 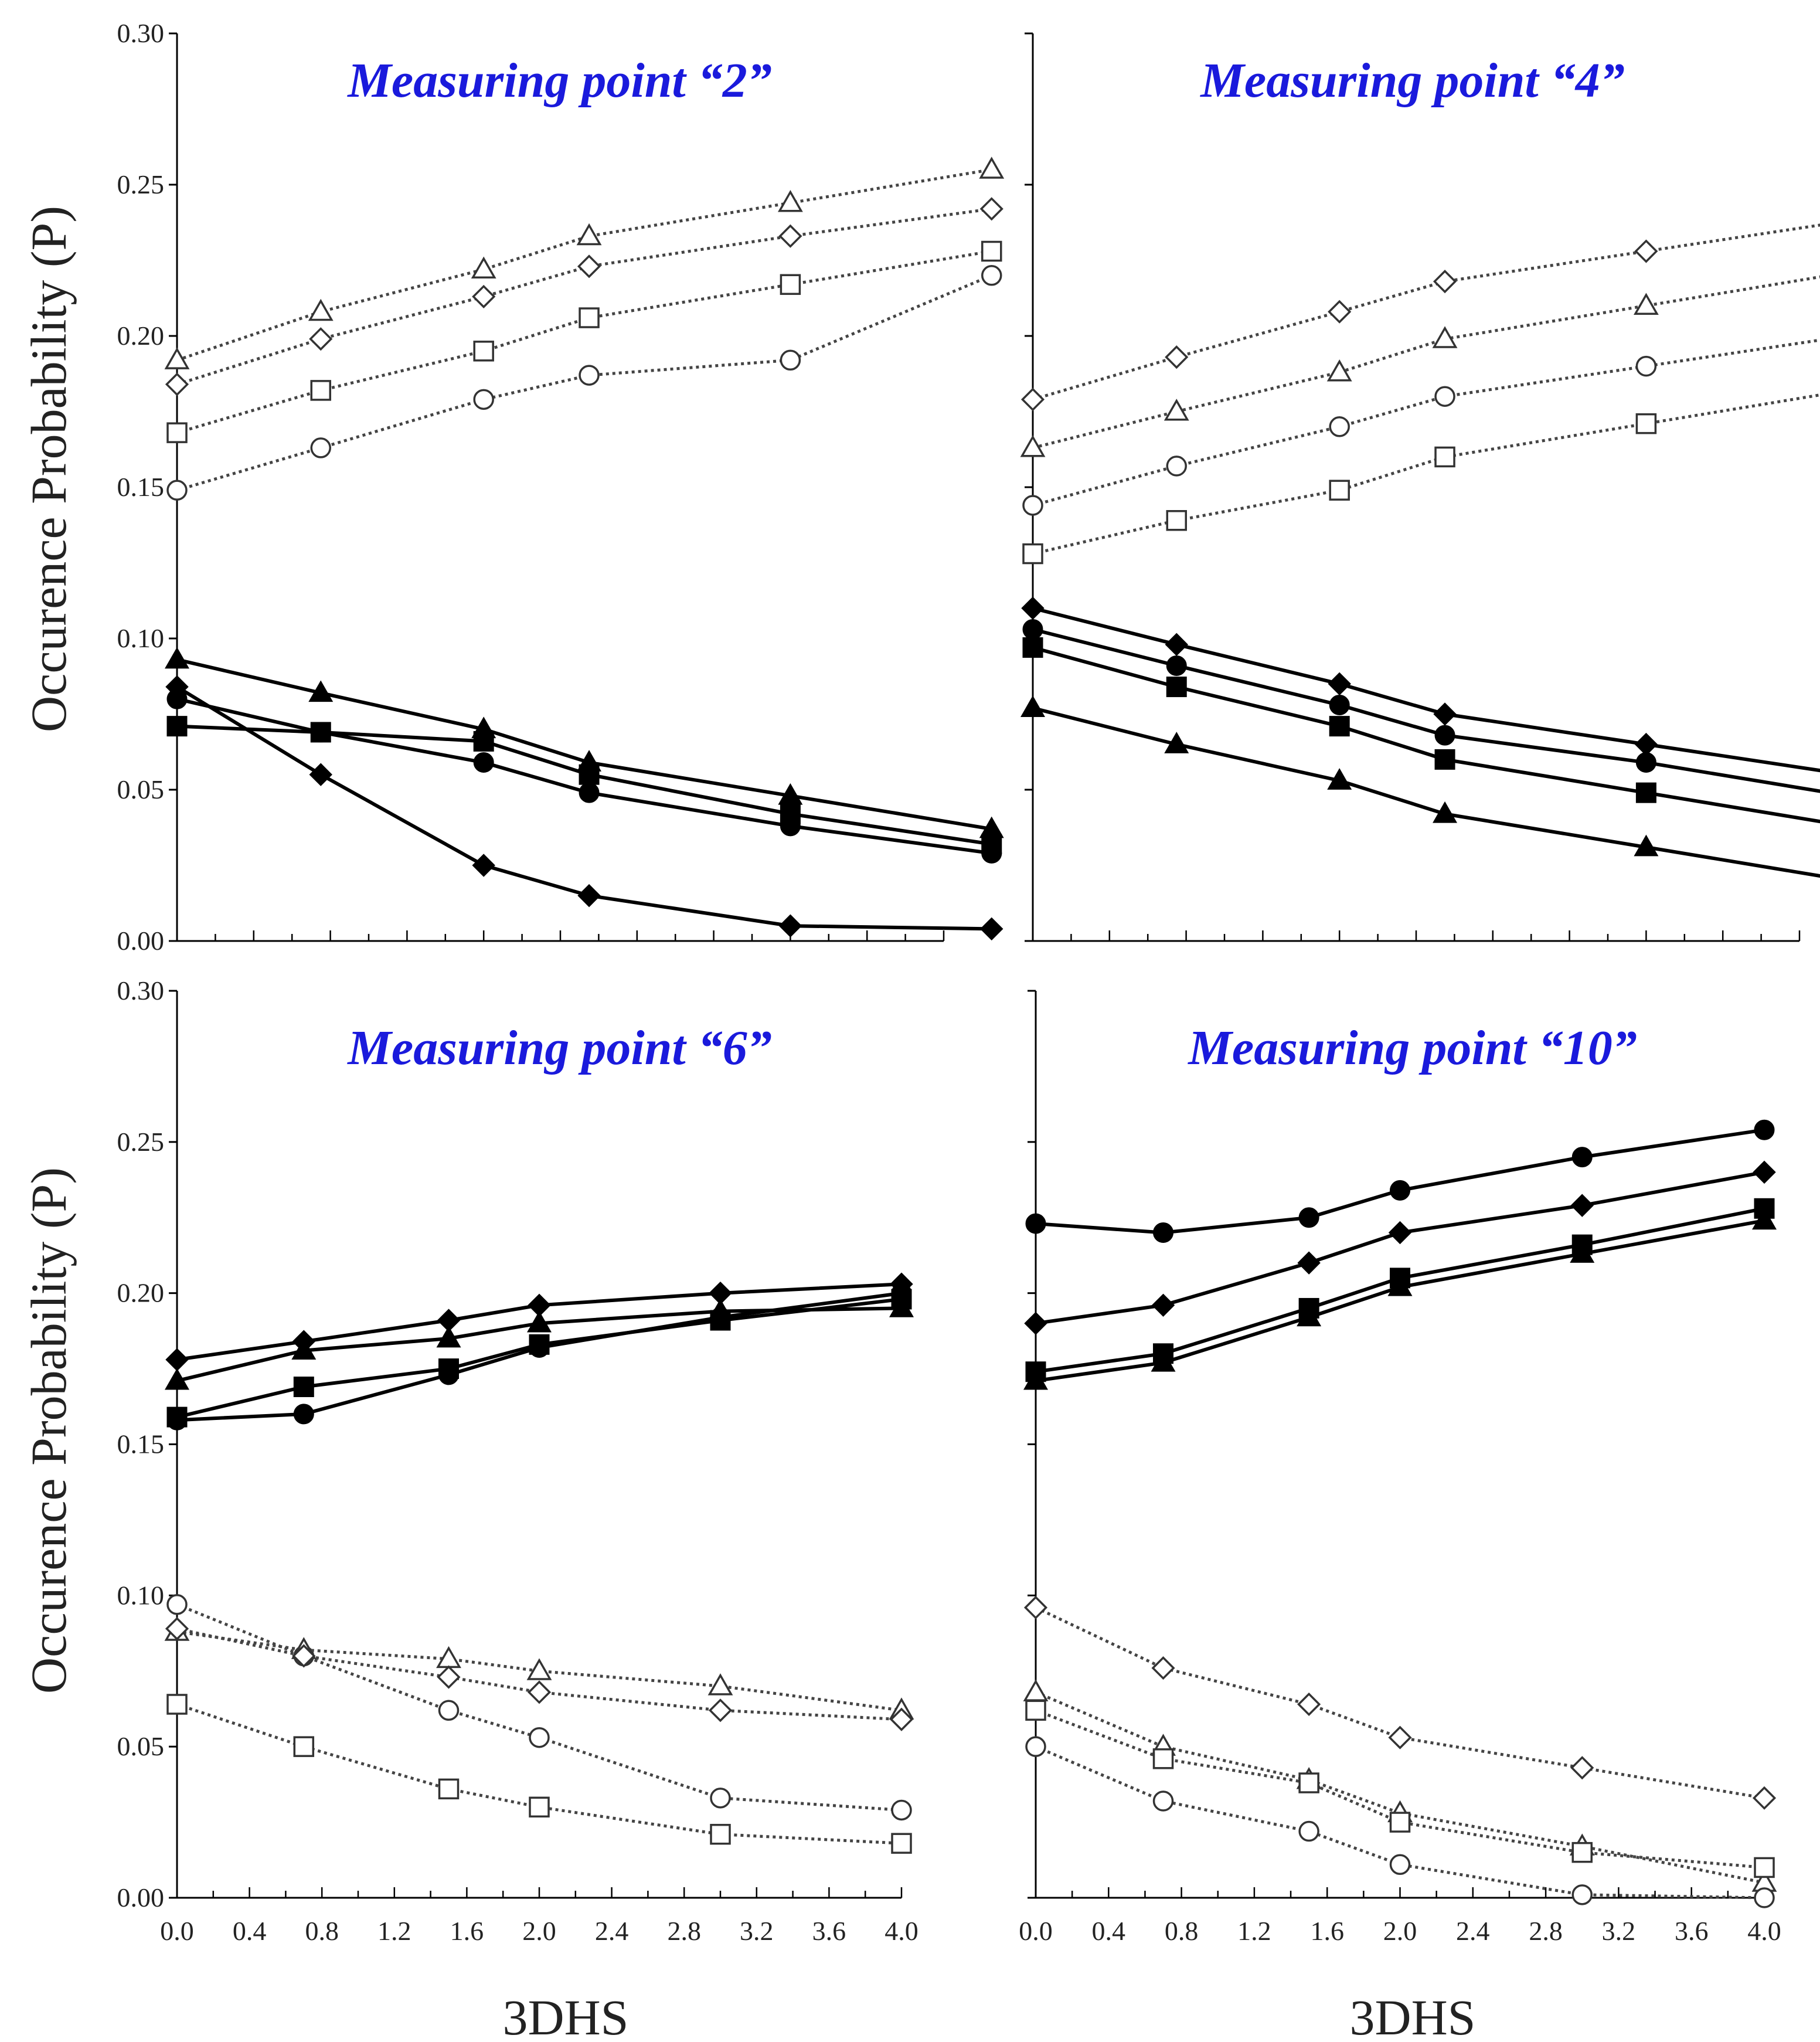 What do you see at coordinates (1692, 1931) in the screenshot?
I see `x-tick-label: 3.6` at bounding box center [1692, 1931].